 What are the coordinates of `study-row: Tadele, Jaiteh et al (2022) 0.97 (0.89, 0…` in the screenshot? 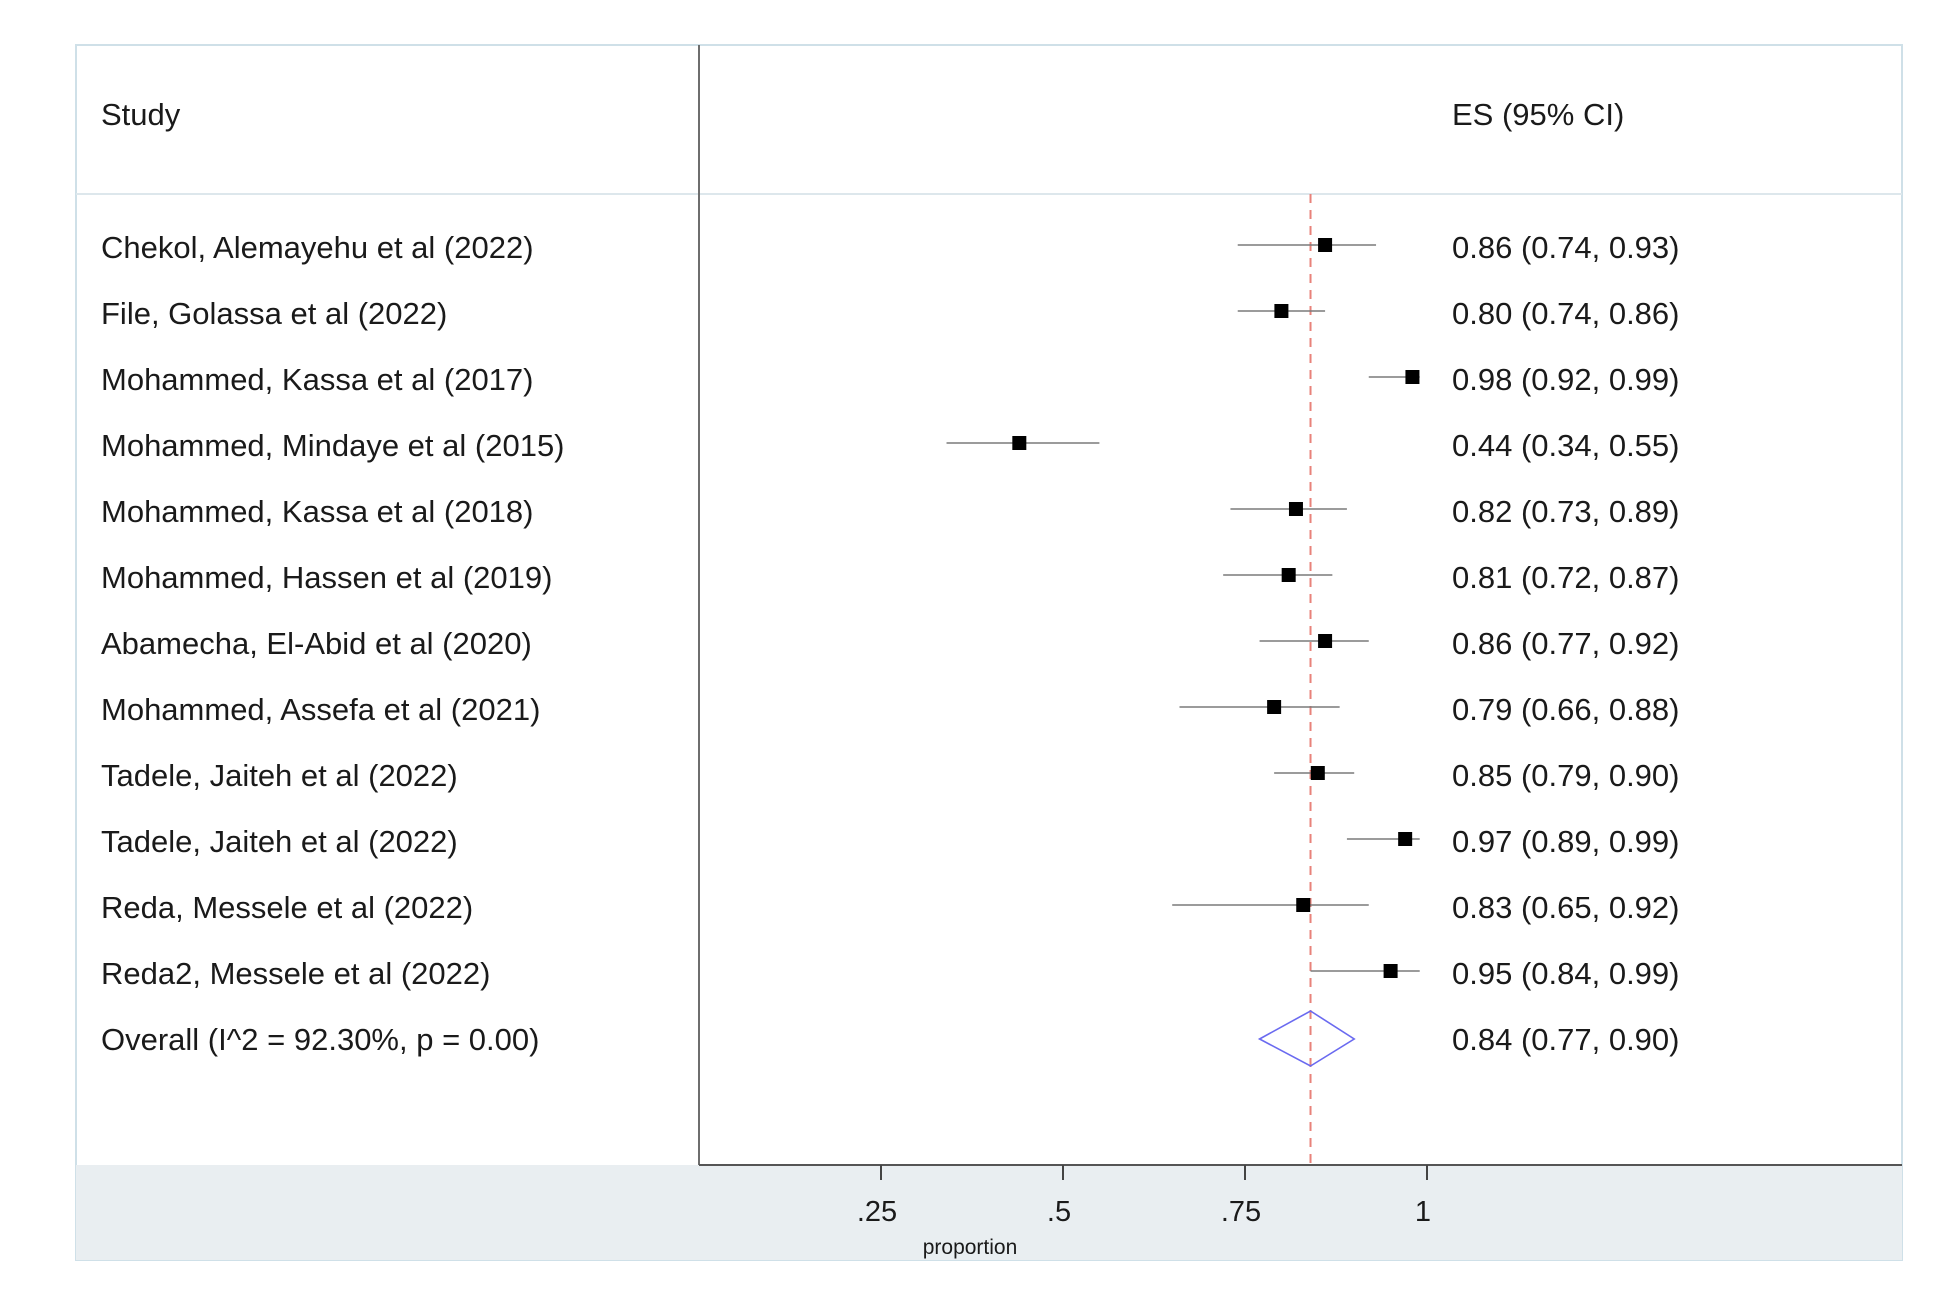 It's located at (890, 841).